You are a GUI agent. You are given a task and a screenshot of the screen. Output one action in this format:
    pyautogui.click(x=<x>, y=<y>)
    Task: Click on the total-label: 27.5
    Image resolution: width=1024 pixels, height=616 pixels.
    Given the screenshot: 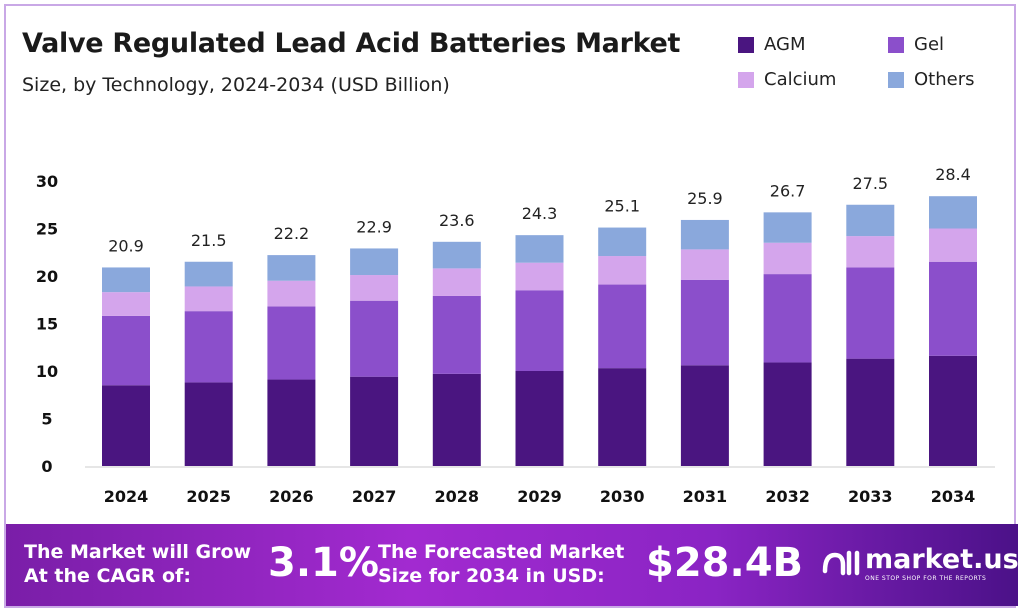 What is the action you would take?
    pyautogui.click(x=870, y=183)
    